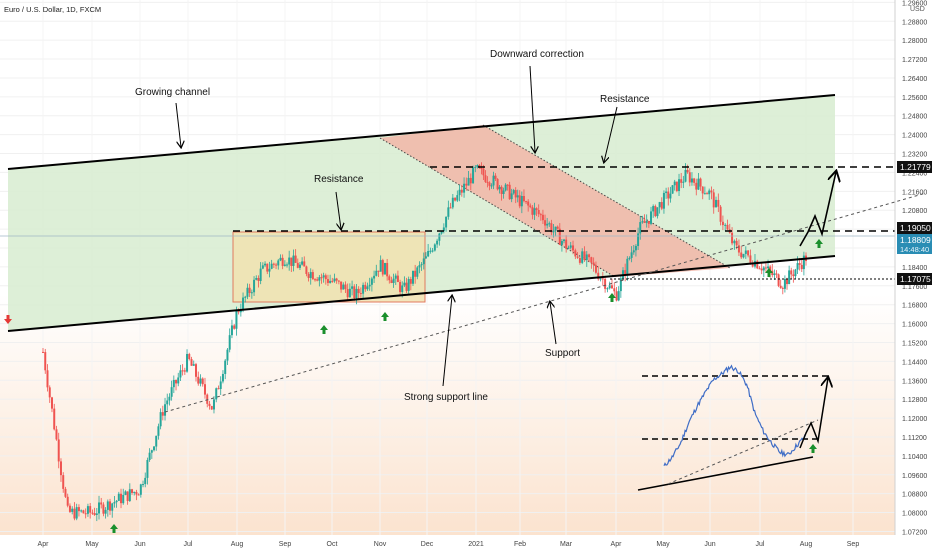 The width and height of the screenshot is (932, 555). I want to click on channel-upper-line, so click(421, 132).